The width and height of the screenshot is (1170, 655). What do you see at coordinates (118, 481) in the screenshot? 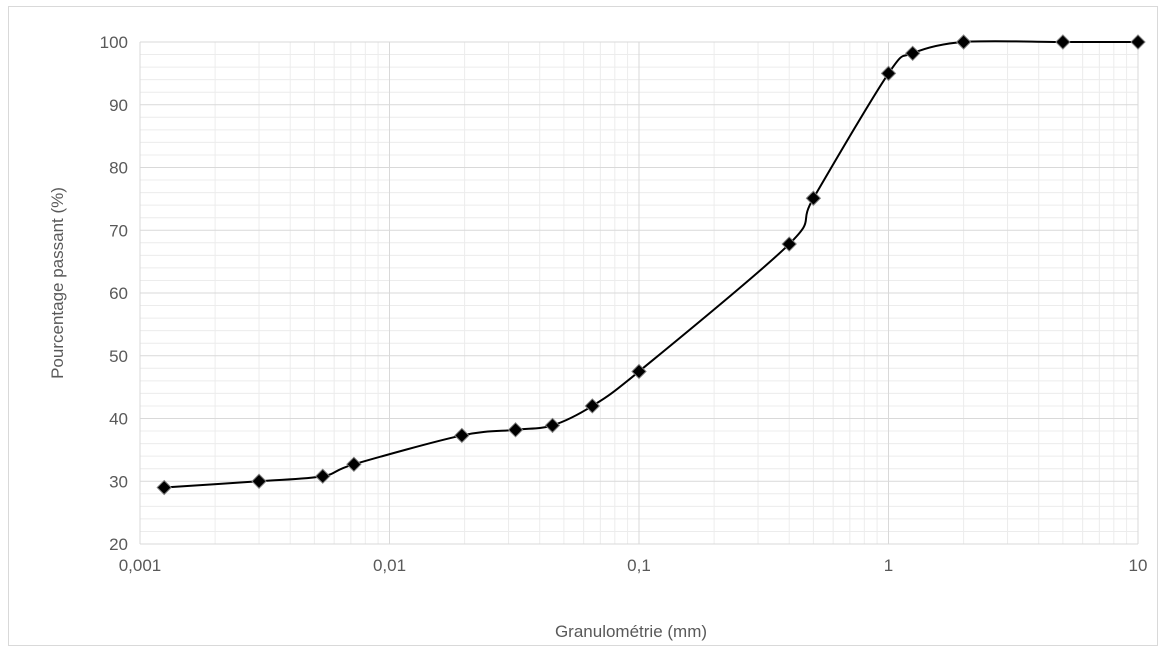
I see `y-tick-label: 30` at bounding box center [118, 481].